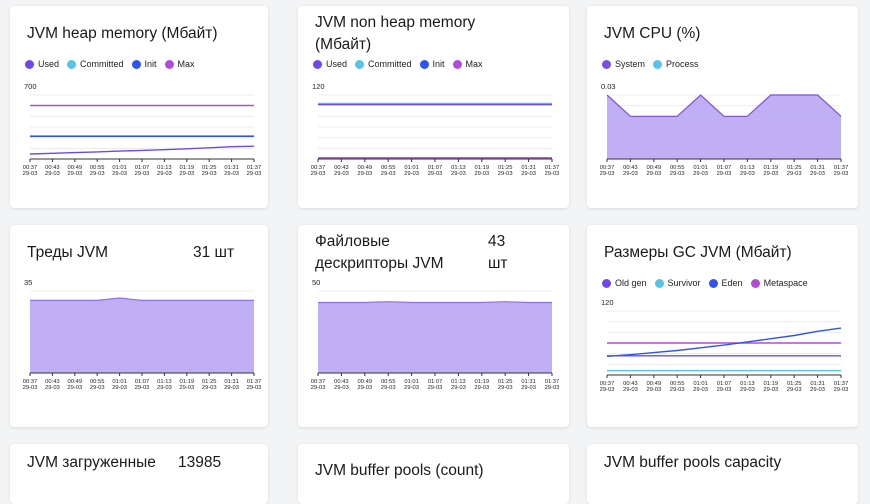  I want to click on card-title-line-1: Файловые, so click(352, 241).